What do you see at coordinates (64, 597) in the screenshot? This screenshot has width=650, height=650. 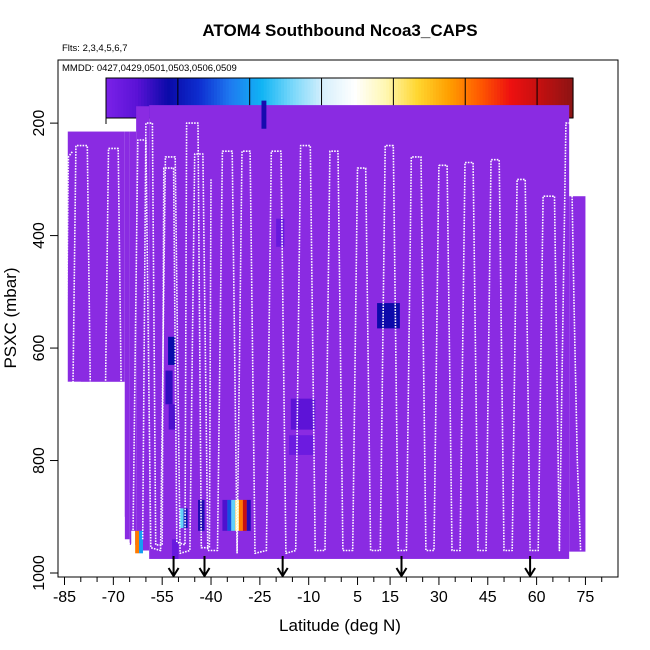 I see `x-tick-label: -85` at bounding box center [64, 597].